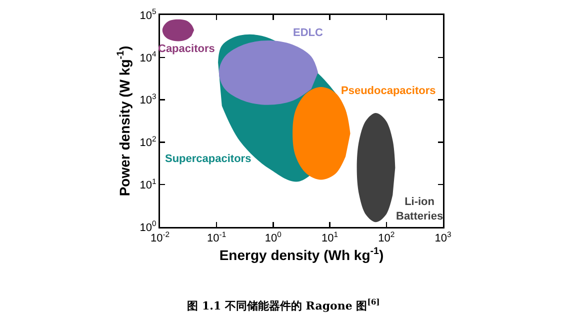  Describe the element at coordinates (148, 184) in the screenshot. I see `y-tick-label: 10$^{1}$` at that location.